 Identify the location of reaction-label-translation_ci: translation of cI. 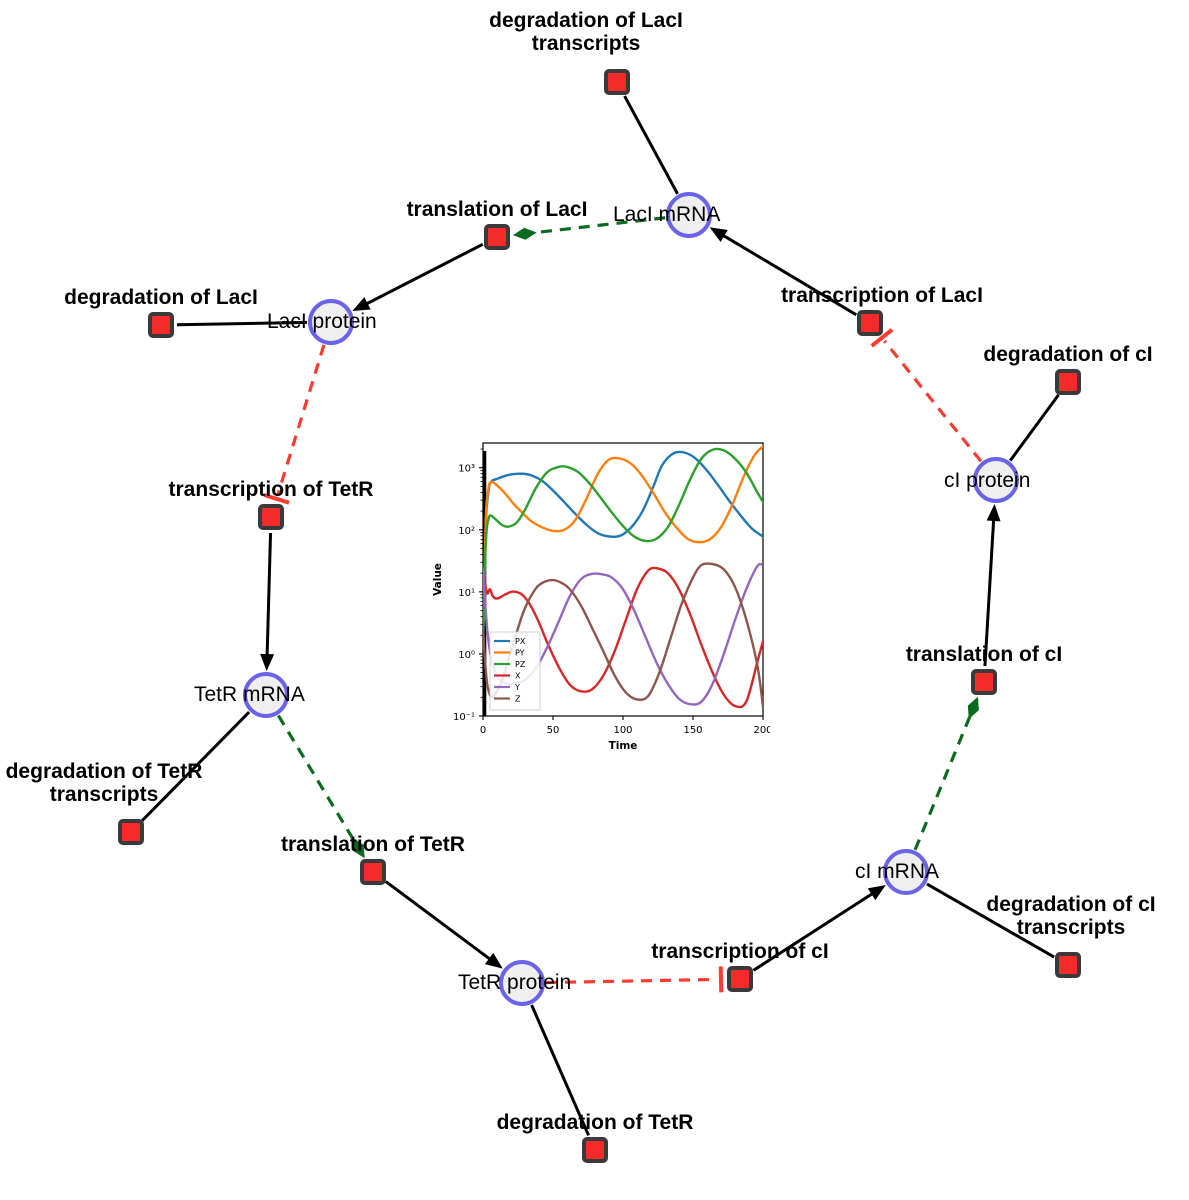
(984, 654).